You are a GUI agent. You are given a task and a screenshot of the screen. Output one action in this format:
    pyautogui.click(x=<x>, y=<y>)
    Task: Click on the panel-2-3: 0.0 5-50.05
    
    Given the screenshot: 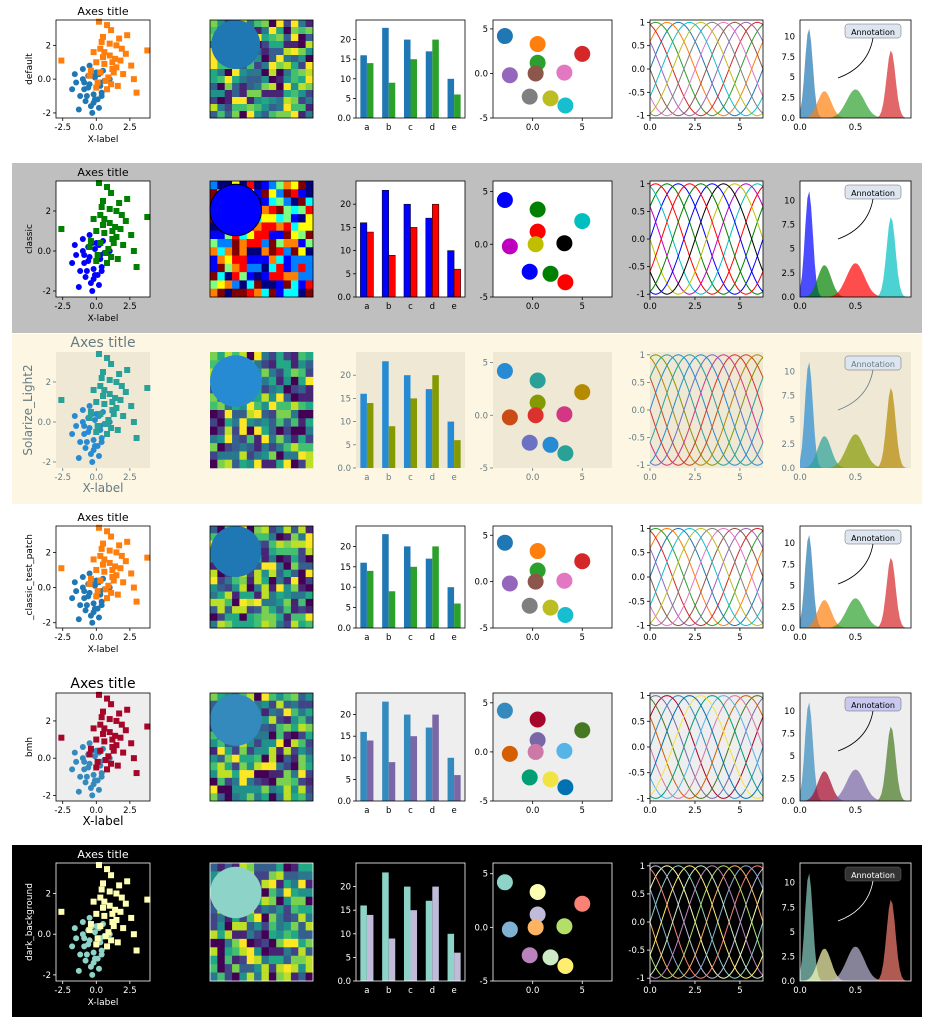 What is the action you would take?
    pyautogui.click(x=543, y=417)
    